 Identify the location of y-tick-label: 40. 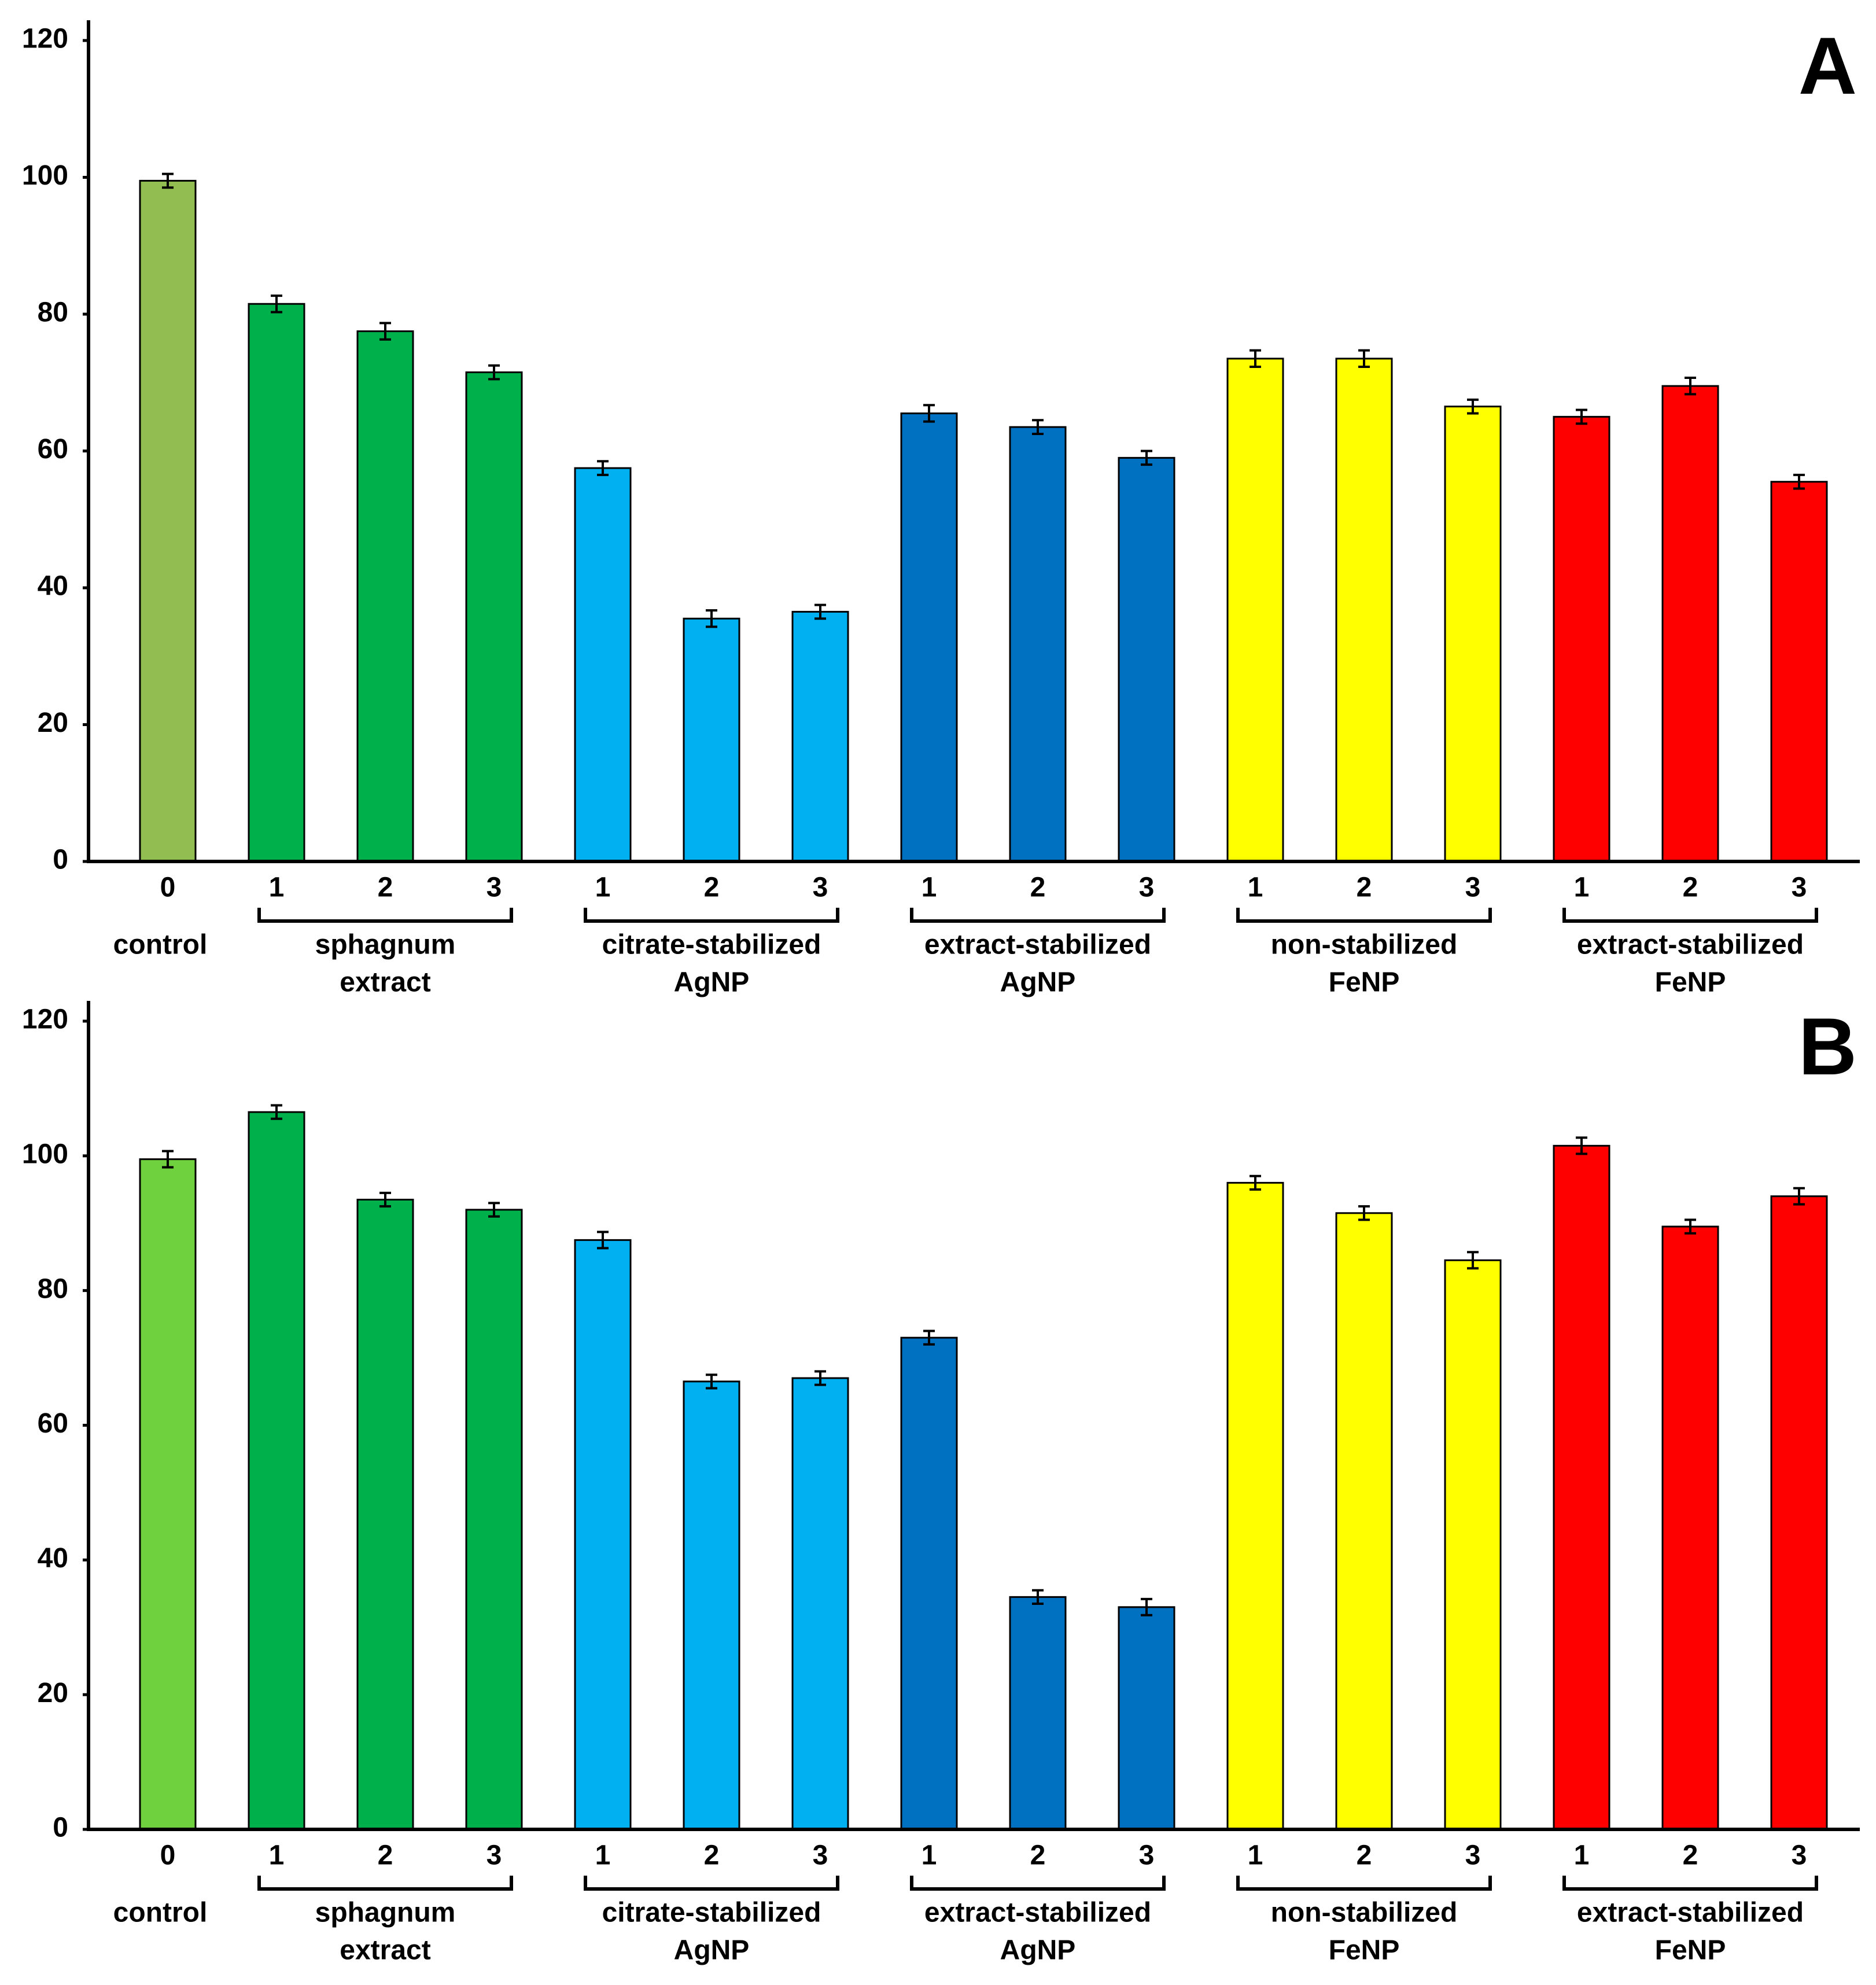
(53, 1558).